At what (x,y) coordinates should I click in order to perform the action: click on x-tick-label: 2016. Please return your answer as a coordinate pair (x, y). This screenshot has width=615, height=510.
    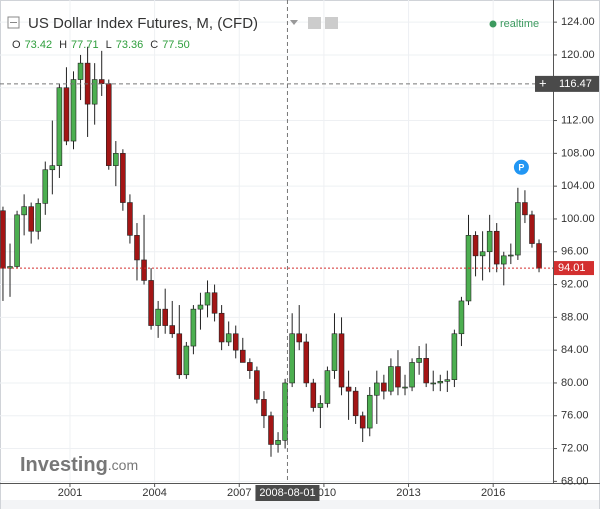
    Looking at the image, I should click on (493, 493).